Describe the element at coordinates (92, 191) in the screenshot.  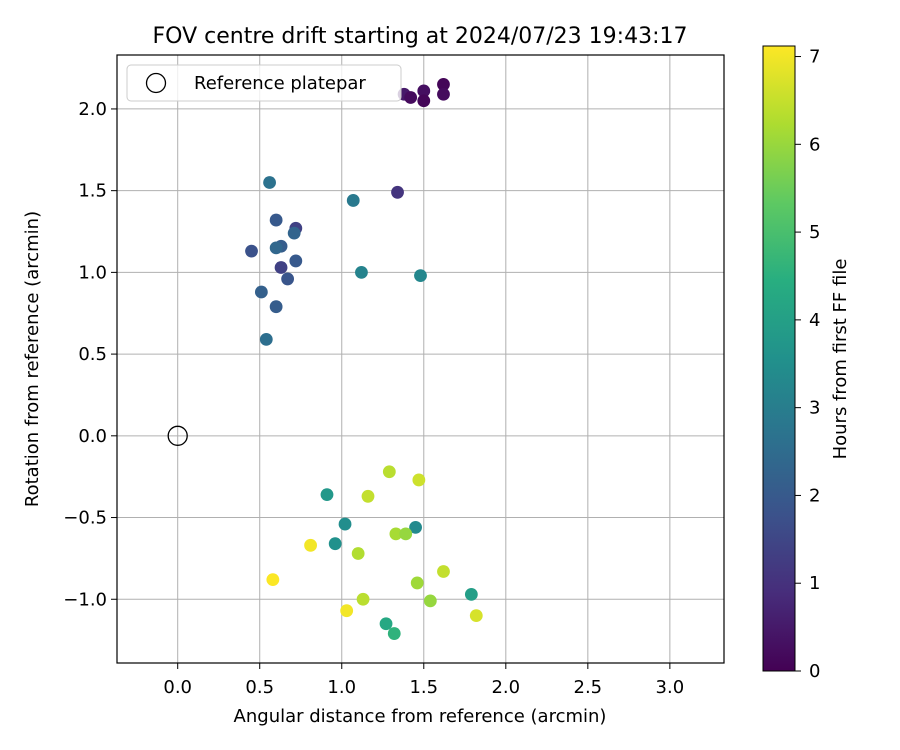
I see `y-tick-label: 1.5` at that location.